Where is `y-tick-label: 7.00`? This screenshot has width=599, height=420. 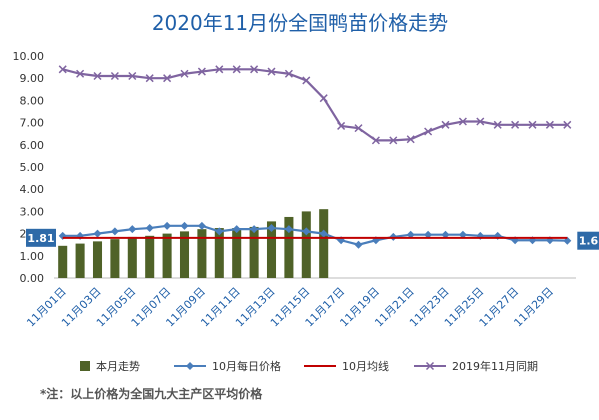
y-tick-label: 7.00 is located at coordinates (32, 123).